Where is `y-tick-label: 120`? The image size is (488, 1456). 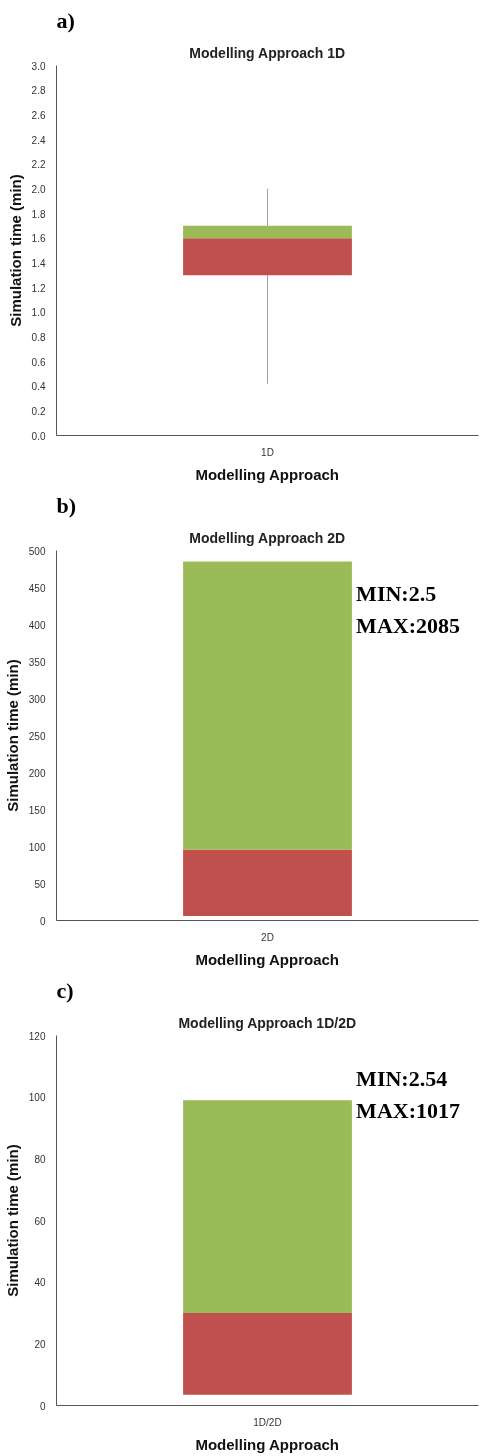
y-tick-label: 120 is located at coordinates (37, 1036).